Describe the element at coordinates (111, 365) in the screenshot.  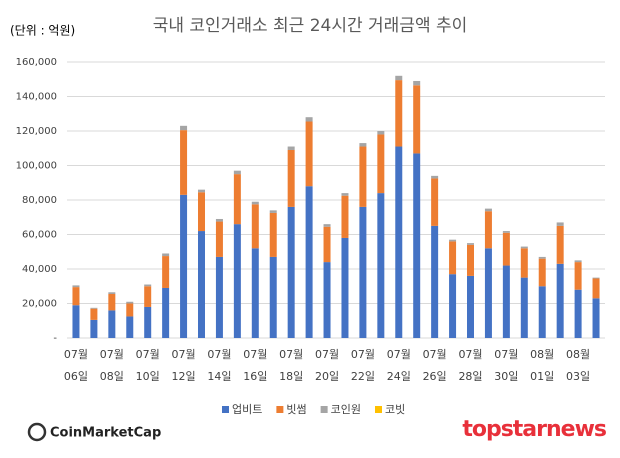
I see `x-tick-label: 07월 08일` at that location.